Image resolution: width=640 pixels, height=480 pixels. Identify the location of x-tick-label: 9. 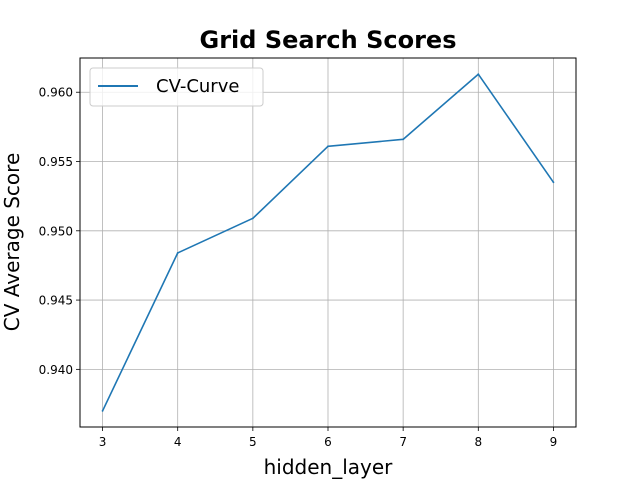
(554, 442).